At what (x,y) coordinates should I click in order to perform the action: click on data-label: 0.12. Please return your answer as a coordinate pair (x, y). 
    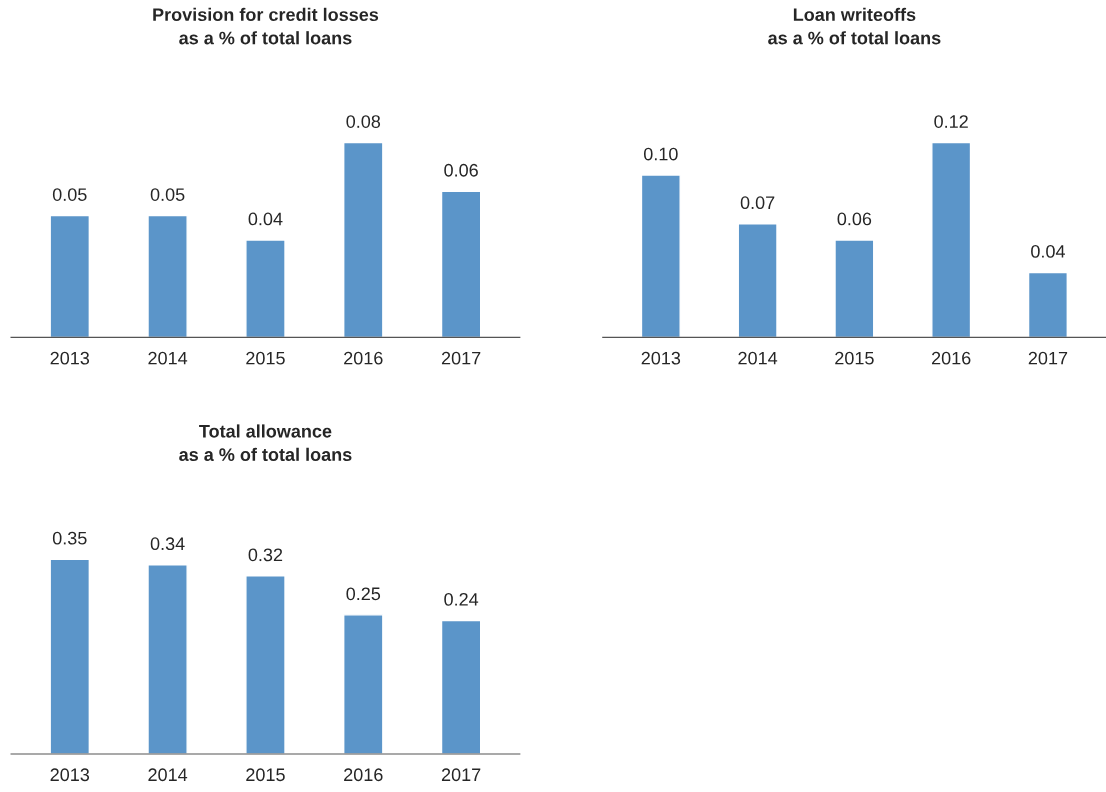
    Looking at the image, I should click on (951, 121).